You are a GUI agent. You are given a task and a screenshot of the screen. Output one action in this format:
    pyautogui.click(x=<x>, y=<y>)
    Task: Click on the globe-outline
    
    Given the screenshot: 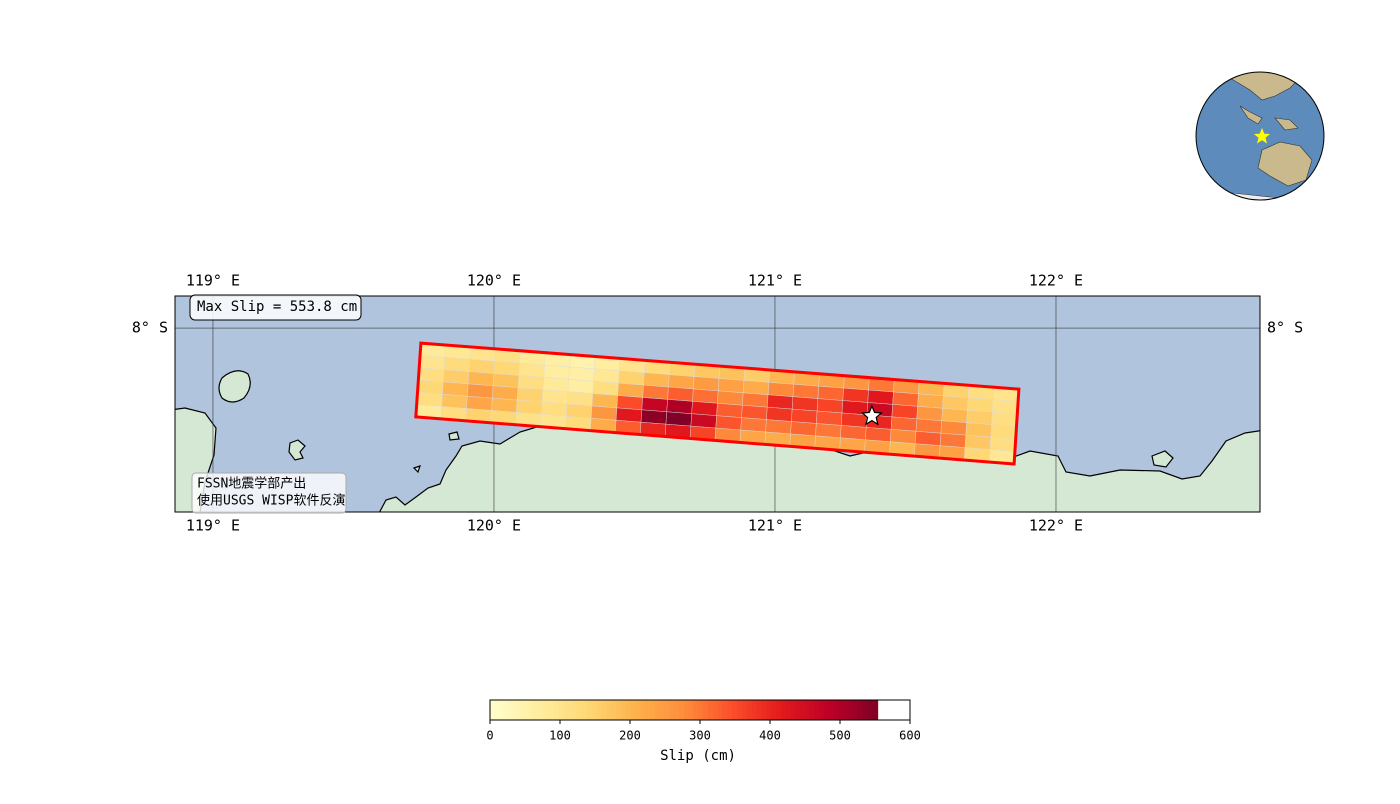 What is the action you would take?
    pyautogui.click(x=1260, y=136)
    